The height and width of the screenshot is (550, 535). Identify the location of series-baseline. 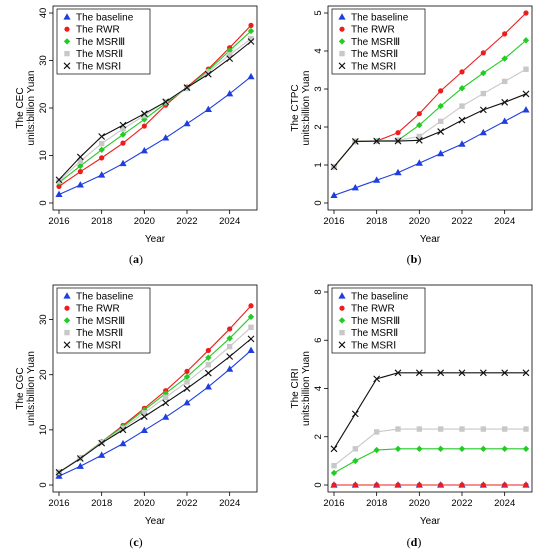
(430, 152).